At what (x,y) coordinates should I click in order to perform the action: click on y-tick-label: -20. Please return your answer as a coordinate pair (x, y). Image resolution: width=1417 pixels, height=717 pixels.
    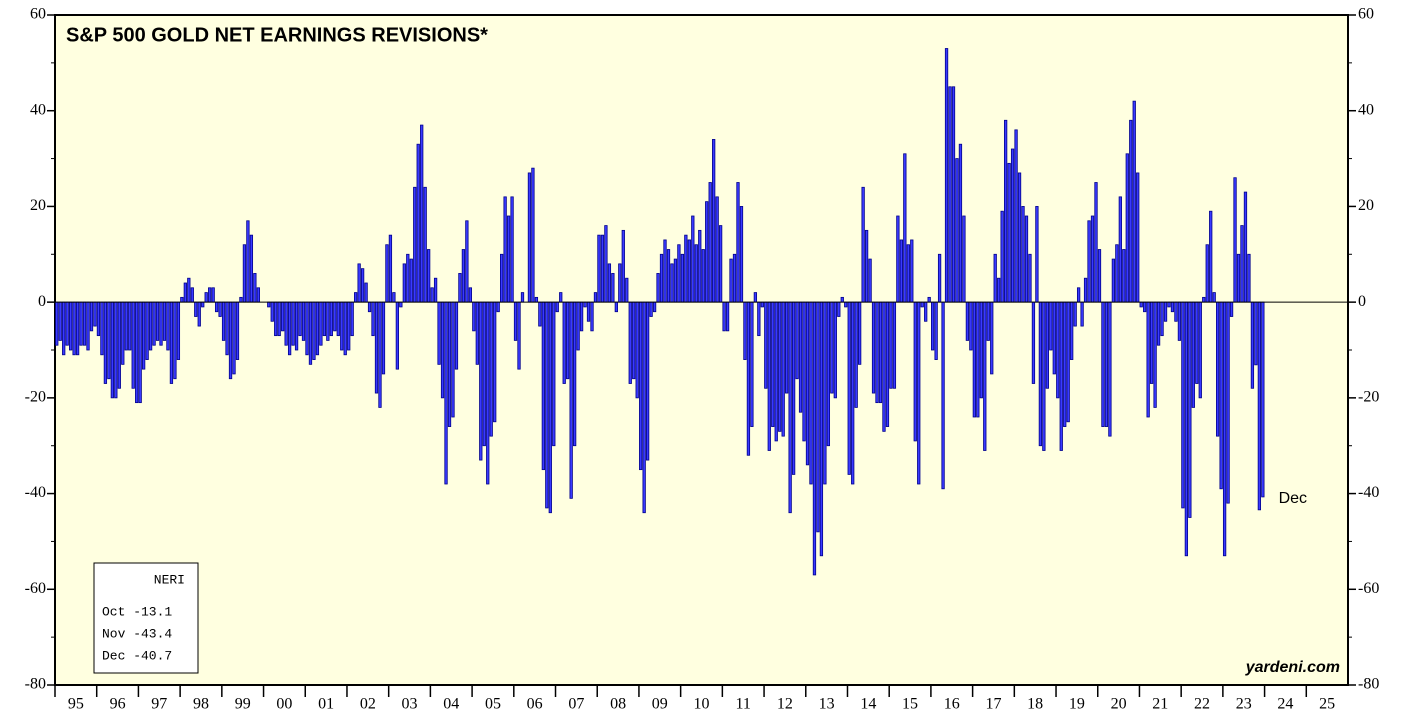
    Looking at the image, I should click on (35, 397).